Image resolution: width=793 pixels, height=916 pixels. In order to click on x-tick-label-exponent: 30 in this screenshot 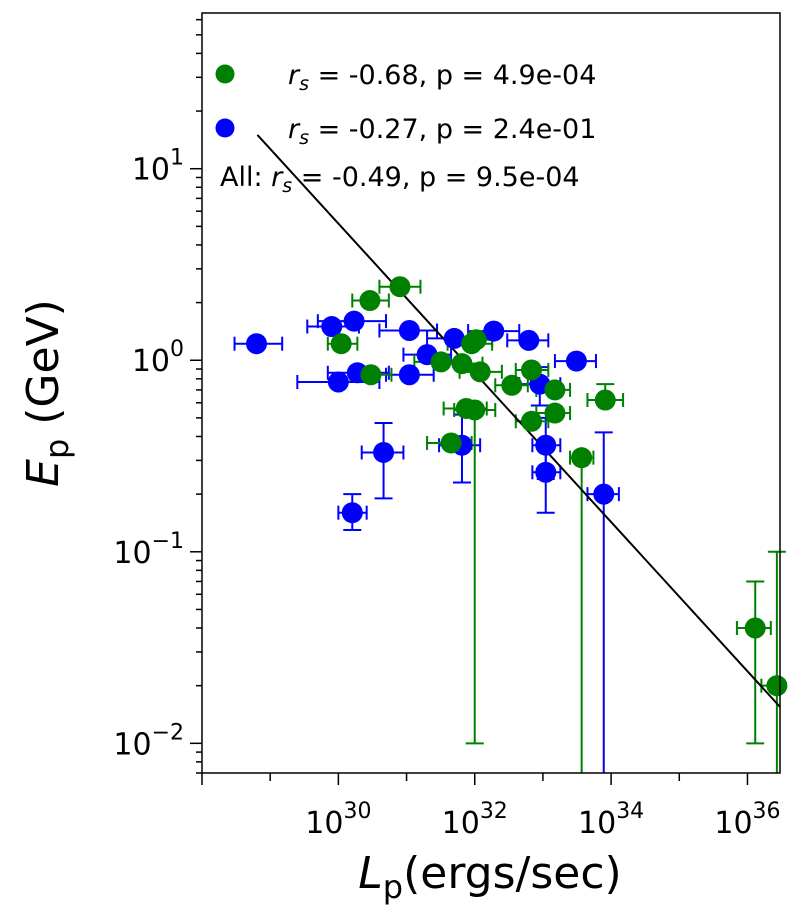, I will do `click(357, 811)`.